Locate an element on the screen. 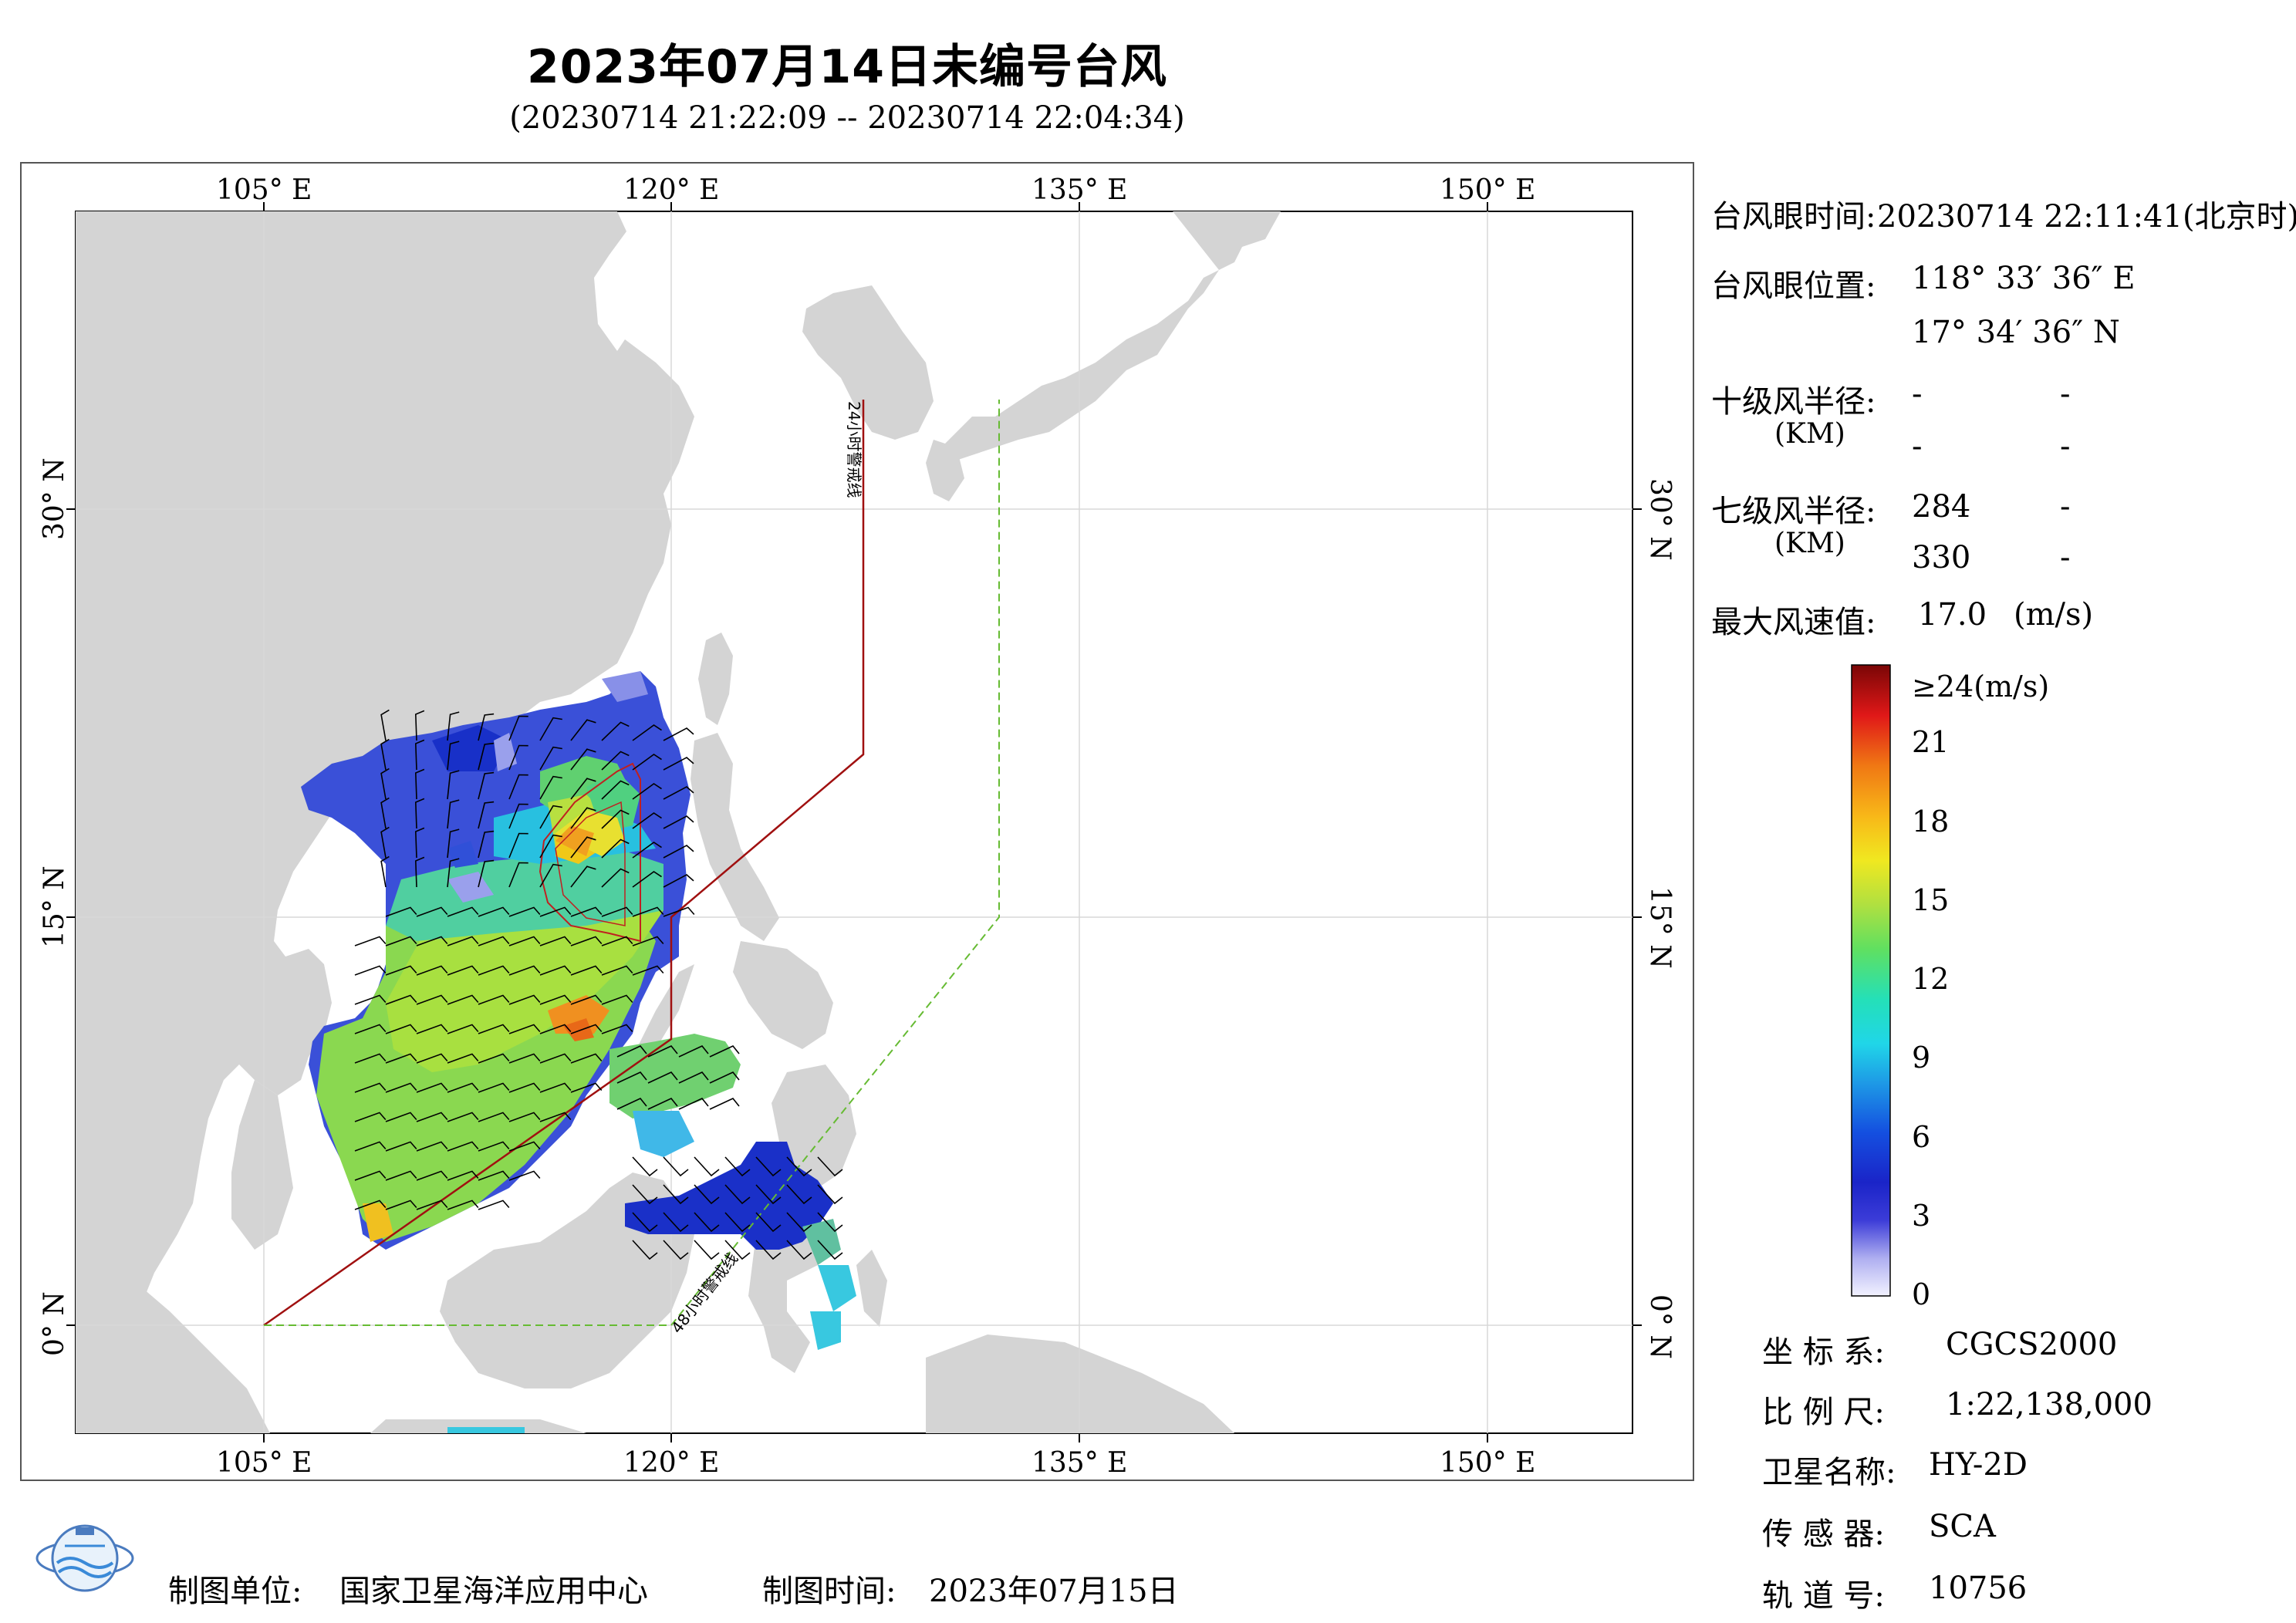 Image resolution: width=2296 pixels, height=1623 pixels. eye-position-label: 台风眼位置: is located at coordinates (1793, 286).